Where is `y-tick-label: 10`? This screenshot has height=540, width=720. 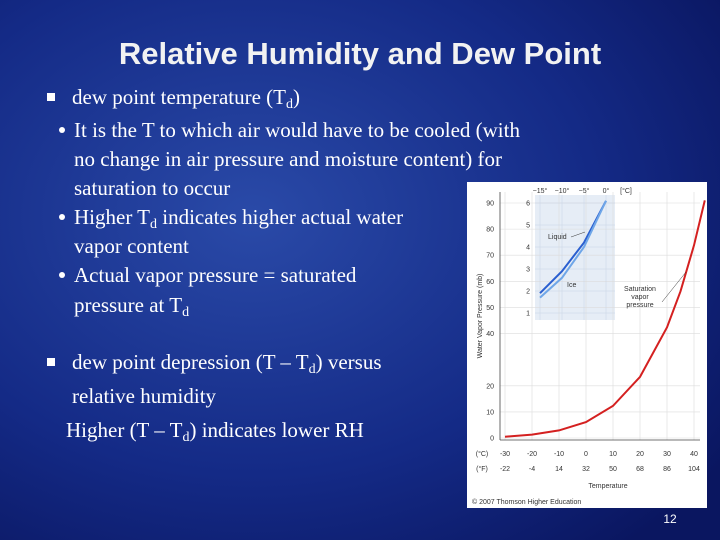
y-tick-label: 10 is located at coordinates (490, 412).